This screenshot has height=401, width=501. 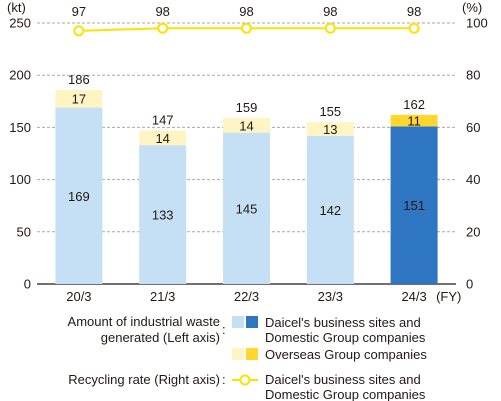 What do you see at coordinates (238, 354) in the screenshot?
I see `legend-overseas-swatch-light` at bounding box center [238, 354].